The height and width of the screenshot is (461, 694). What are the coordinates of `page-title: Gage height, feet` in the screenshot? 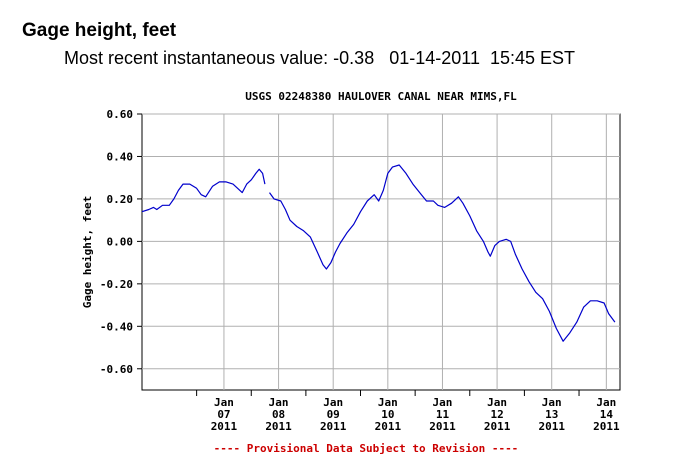 It's located at (99, 30).